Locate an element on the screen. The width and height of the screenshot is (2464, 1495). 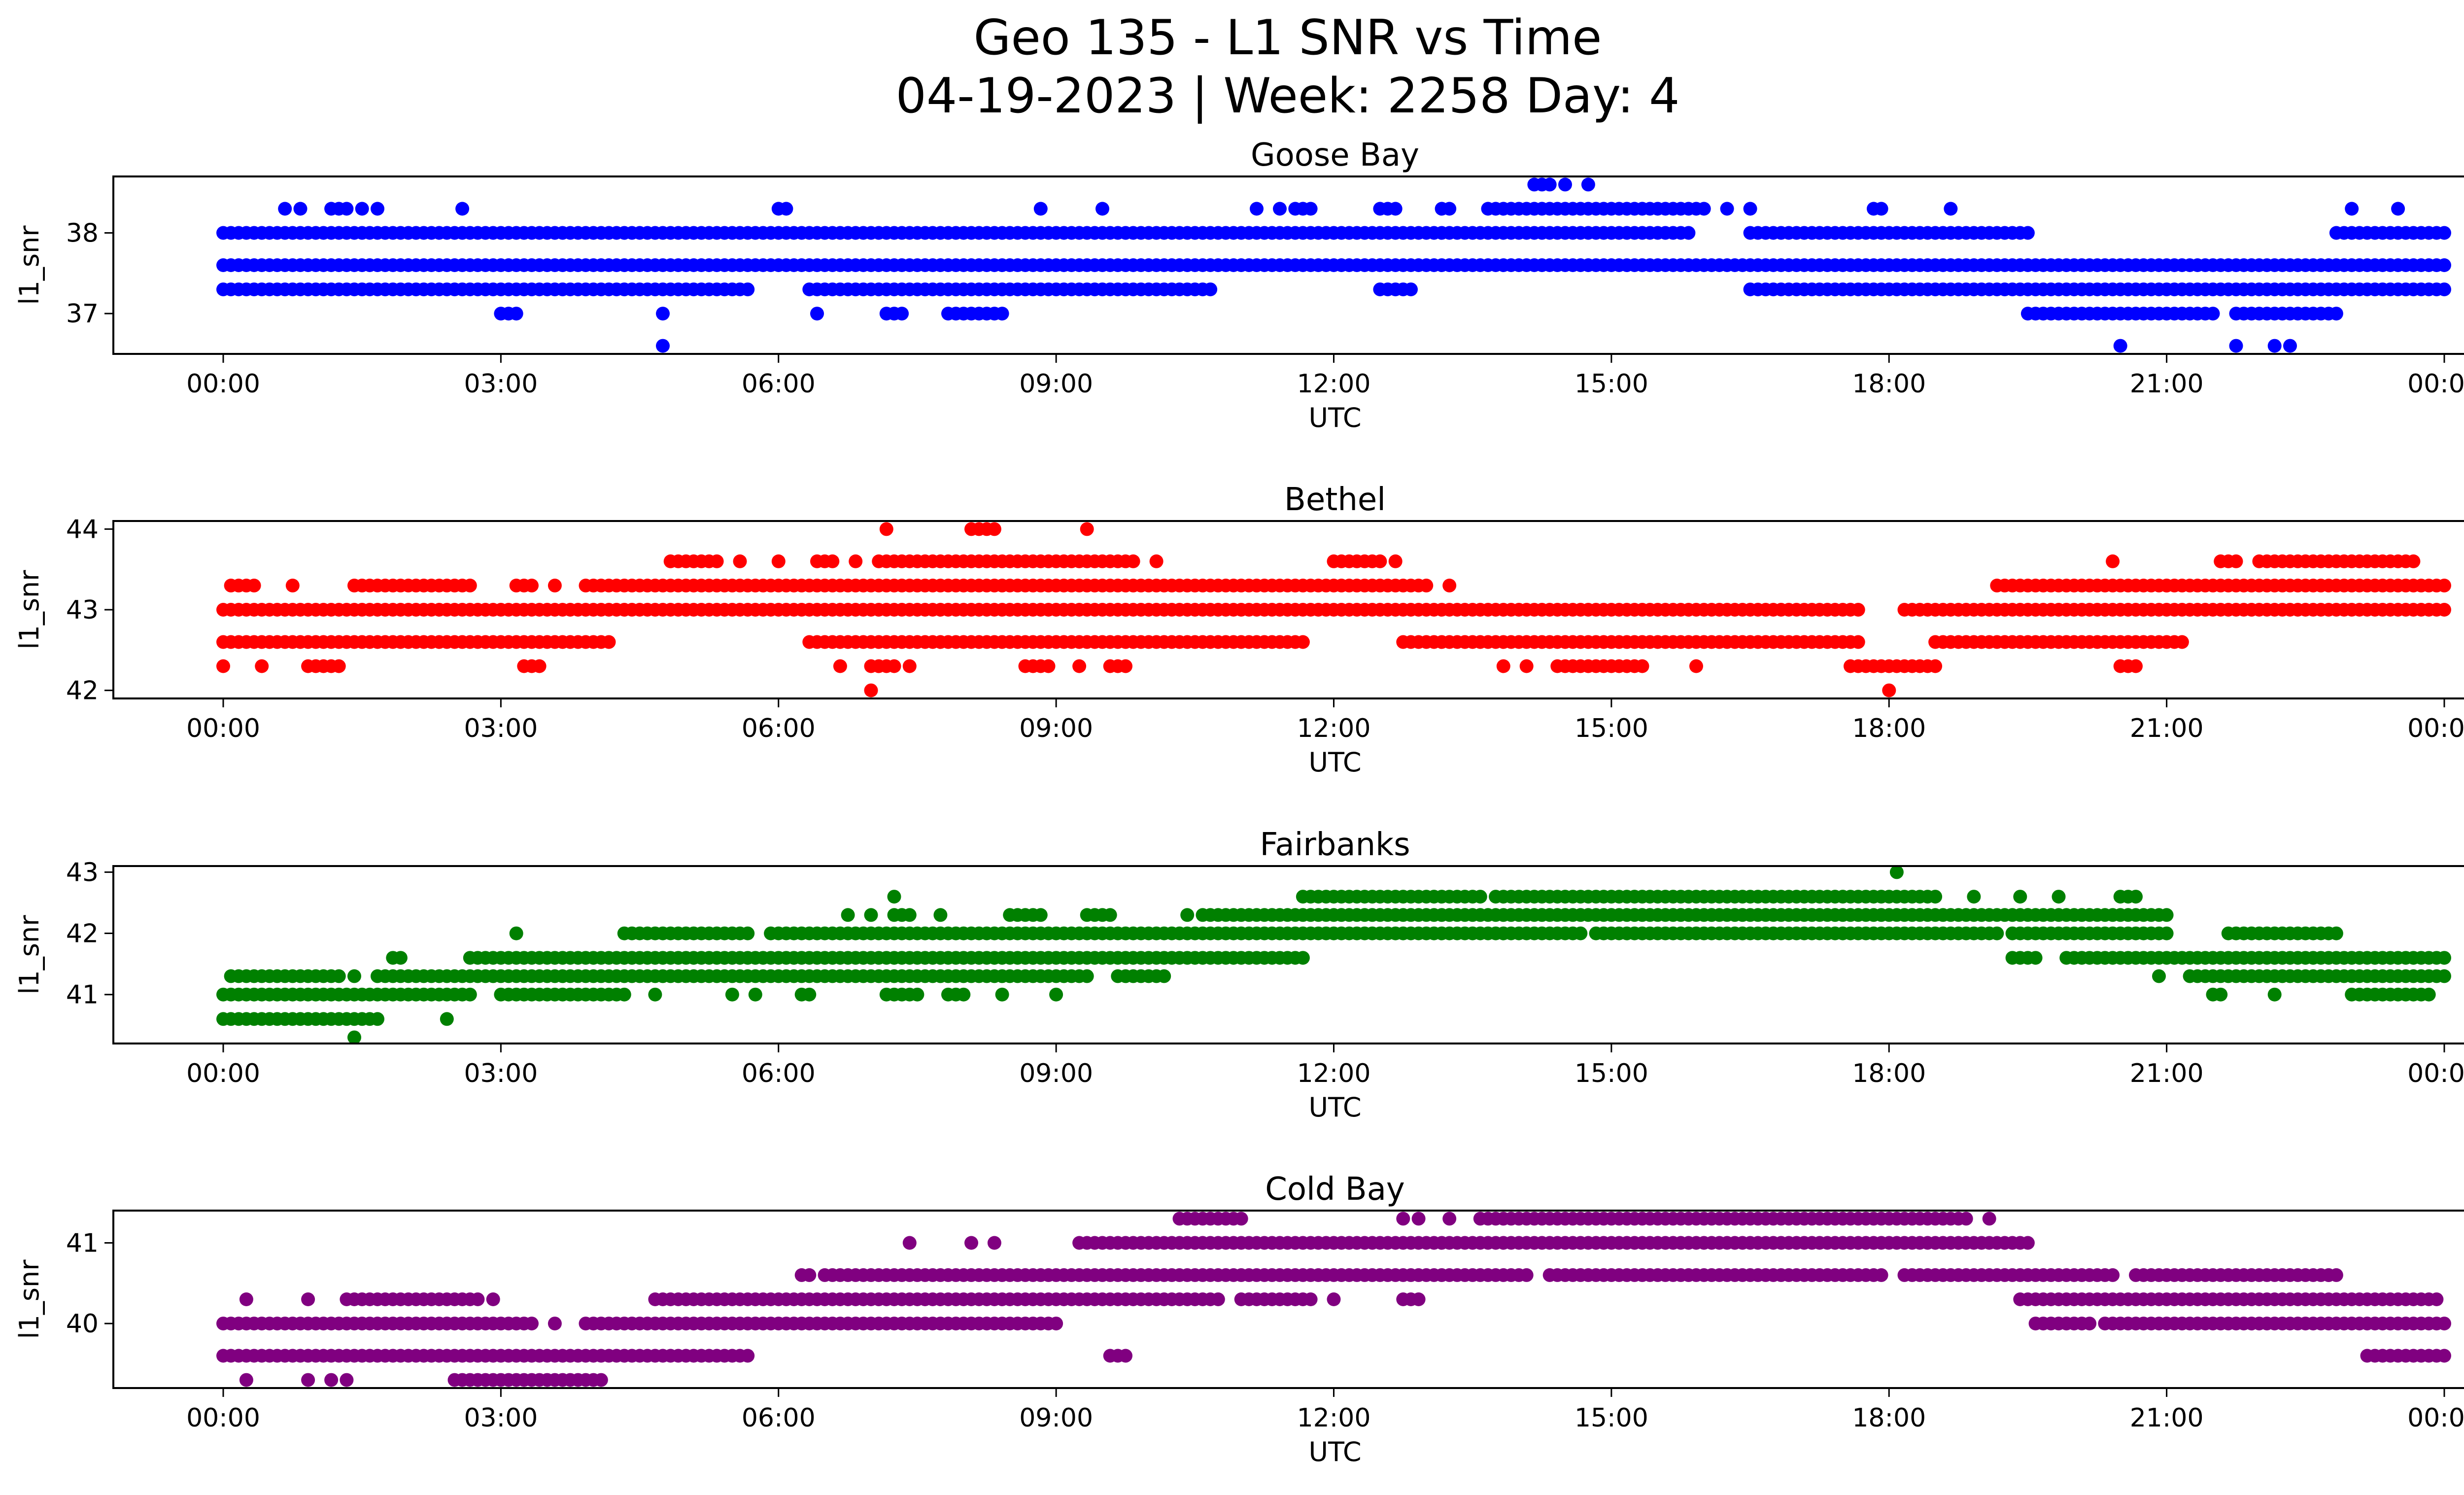
scatter-series is located at coordinates (1333, 609).